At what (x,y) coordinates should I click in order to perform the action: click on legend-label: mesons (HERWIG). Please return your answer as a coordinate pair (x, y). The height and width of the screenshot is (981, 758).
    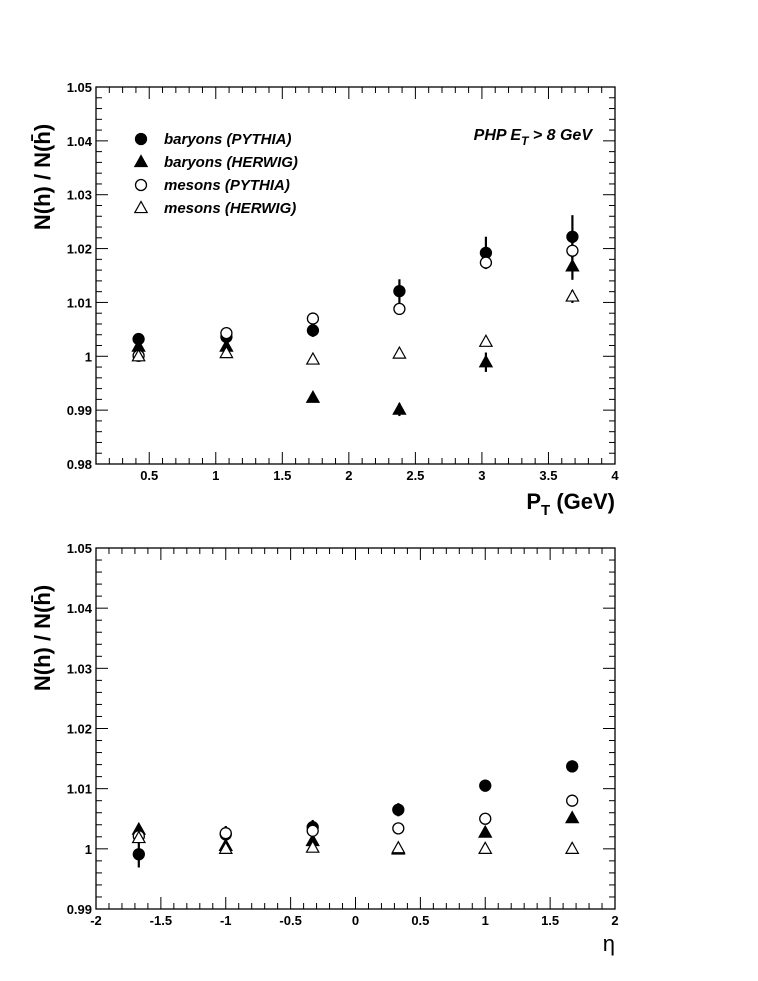
    Looking at the image, I should click on (230, 208).